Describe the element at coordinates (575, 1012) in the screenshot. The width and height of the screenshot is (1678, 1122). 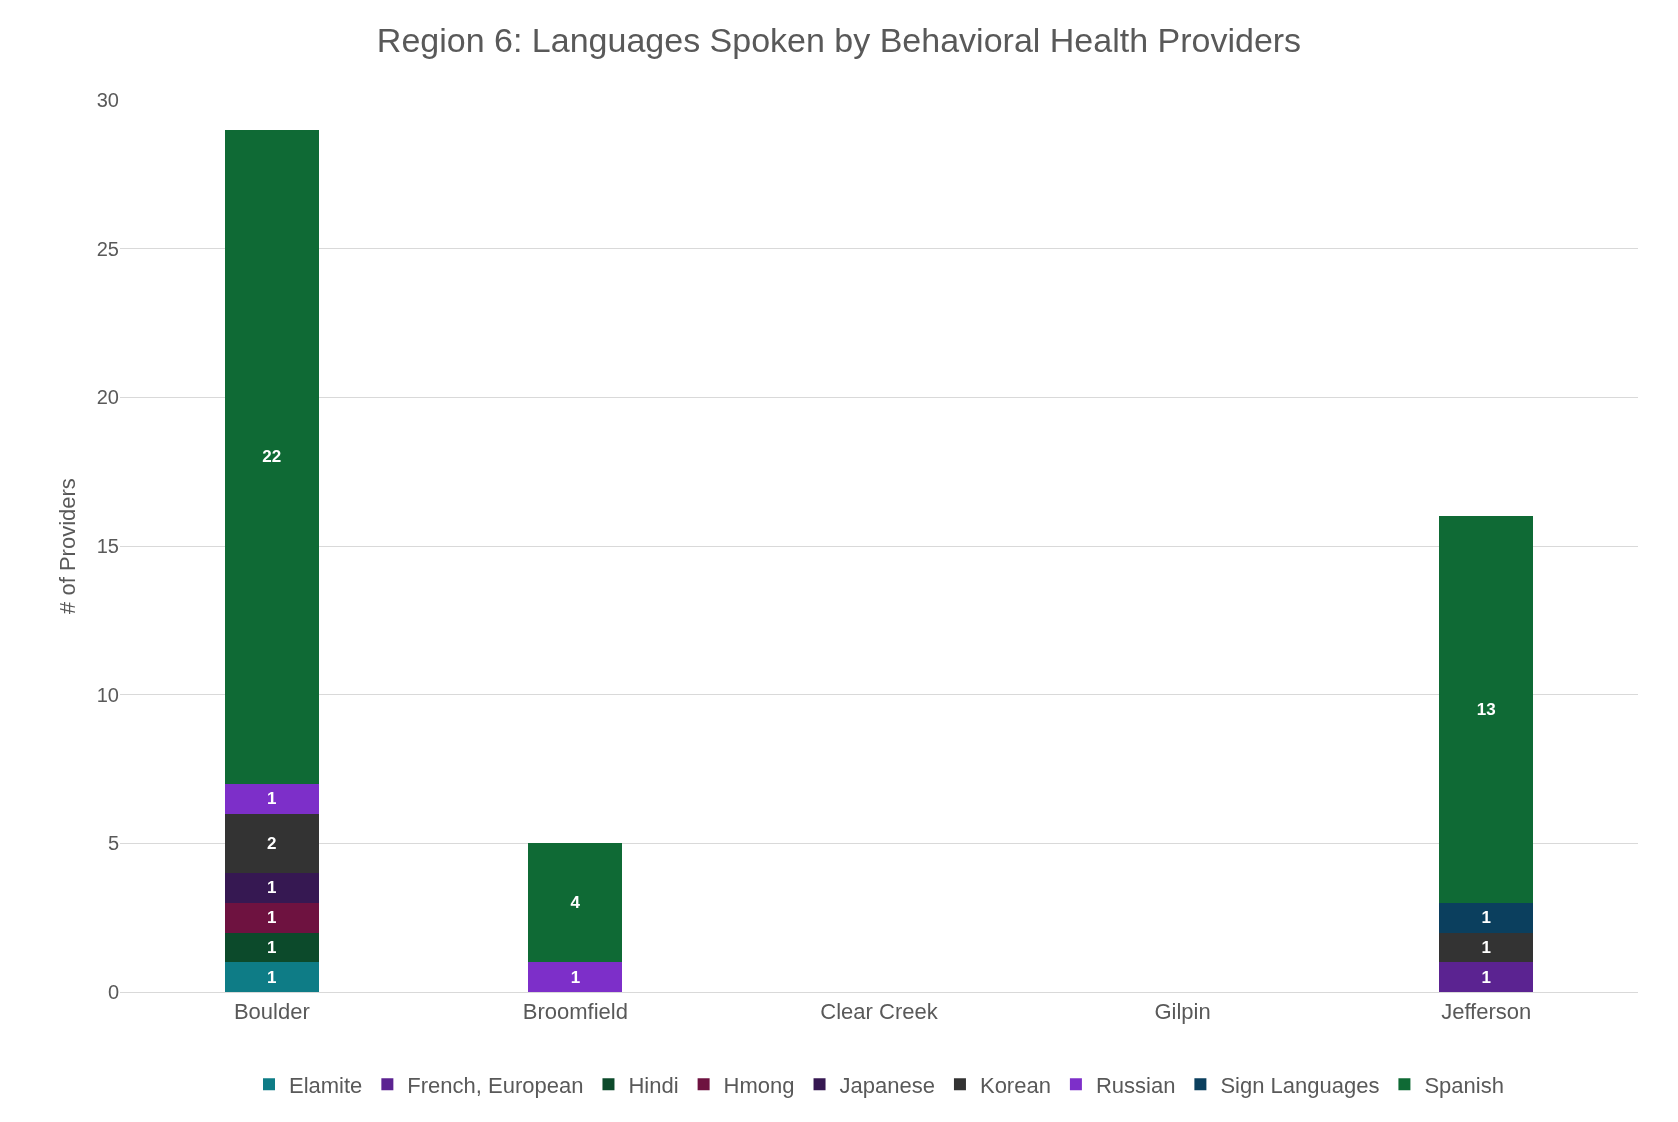
I see `x-tick-label: Broomfield` at that location.